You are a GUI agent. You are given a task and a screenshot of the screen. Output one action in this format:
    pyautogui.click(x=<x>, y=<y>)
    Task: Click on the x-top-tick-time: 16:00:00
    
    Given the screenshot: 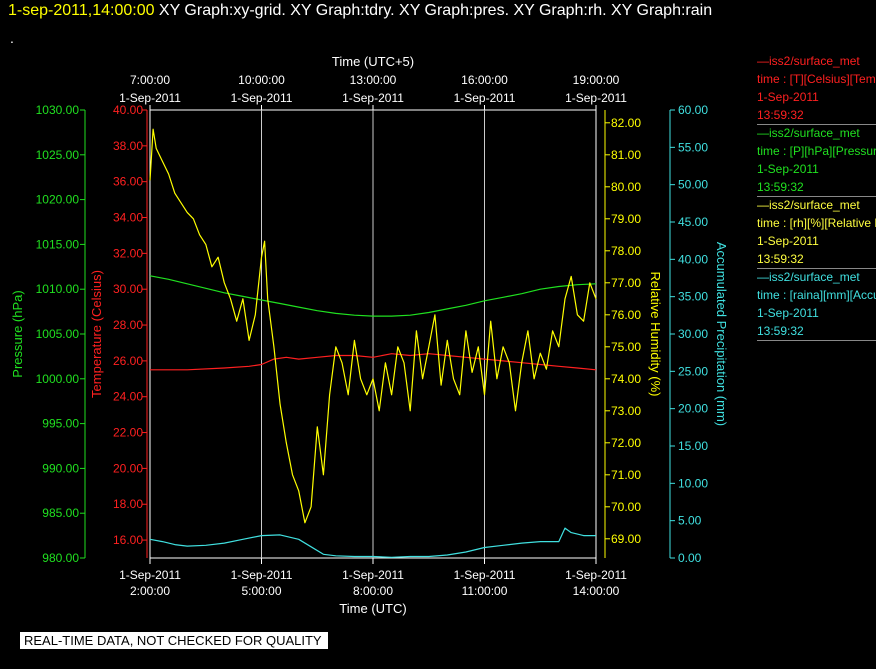 What is the action you would take?
    pyautogui.click(x=484, y=80)
    